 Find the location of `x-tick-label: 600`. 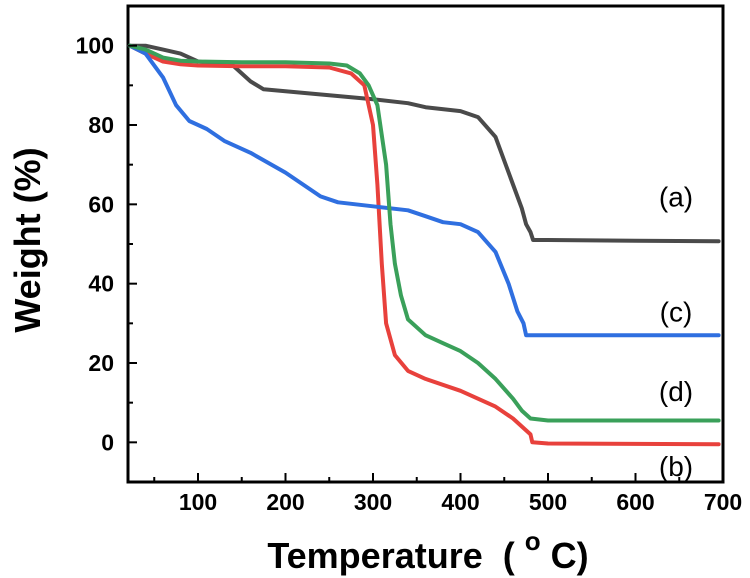

x-tick-label: 600 is located at coordinates (635, 502).